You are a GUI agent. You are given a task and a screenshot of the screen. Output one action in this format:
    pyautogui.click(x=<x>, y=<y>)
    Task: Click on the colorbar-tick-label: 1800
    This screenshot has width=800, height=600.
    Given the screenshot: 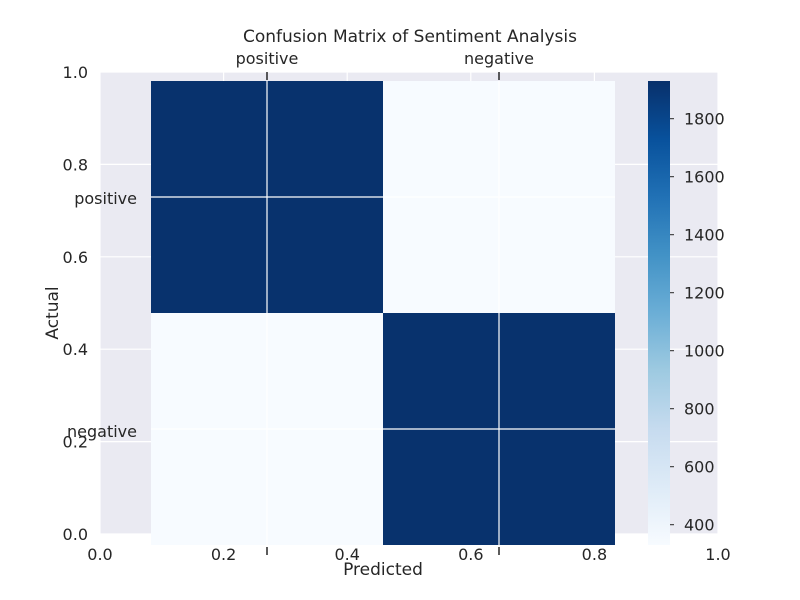 What is the action you would take?
    pyautogui.click(x=704, y=119)
    